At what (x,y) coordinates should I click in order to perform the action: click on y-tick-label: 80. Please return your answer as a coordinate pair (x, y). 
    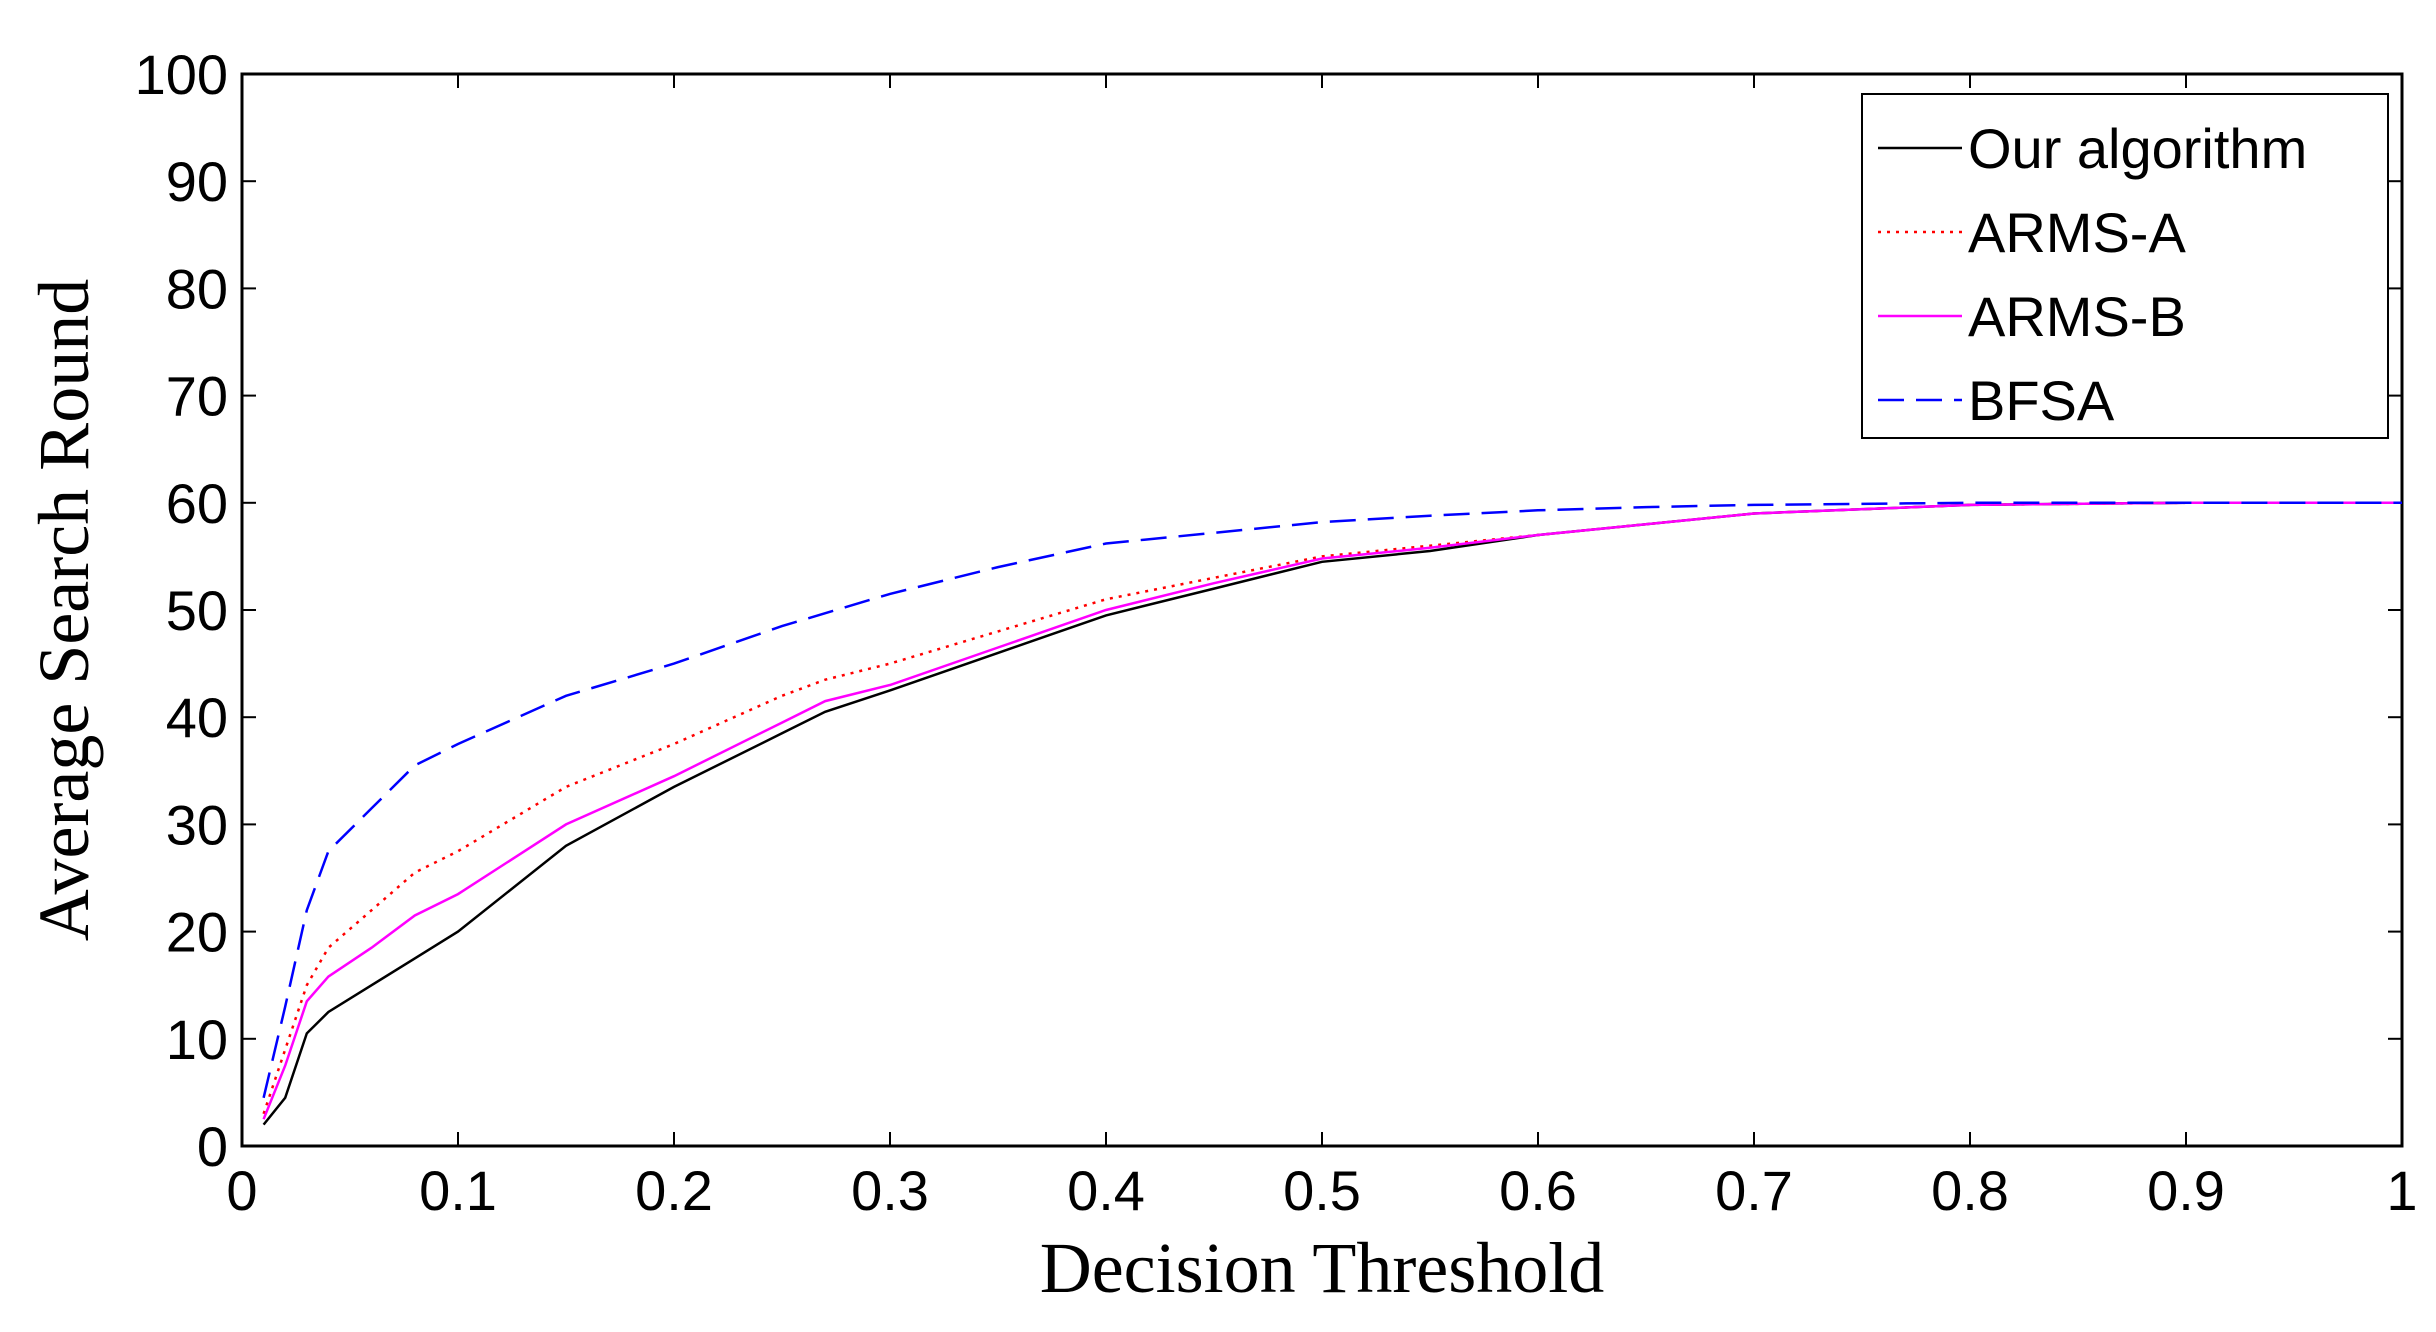
    Looking at the image, I should click on (197, 288).